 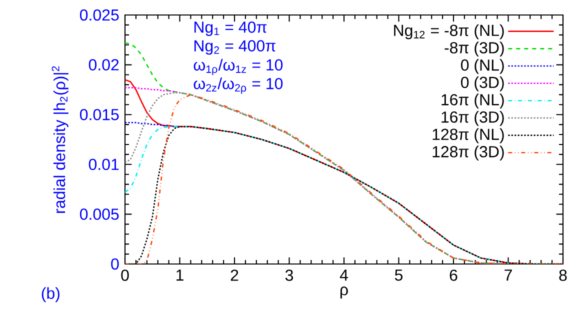 I want to click on x-axis-title: ρ, so click(x=344, y=292).